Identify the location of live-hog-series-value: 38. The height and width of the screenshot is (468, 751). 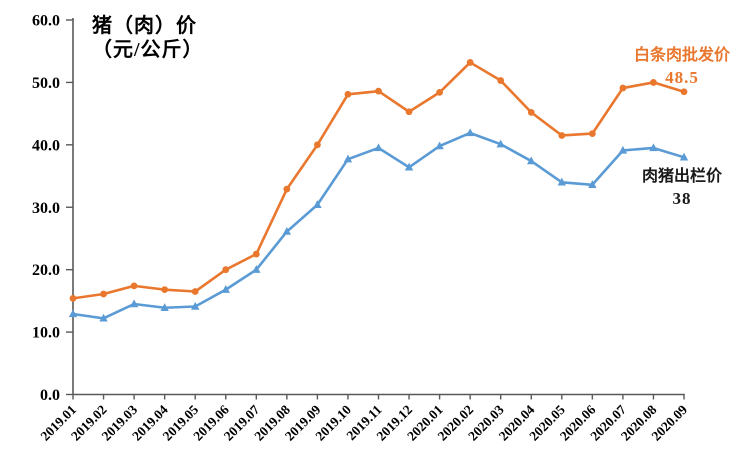
(682, 198).